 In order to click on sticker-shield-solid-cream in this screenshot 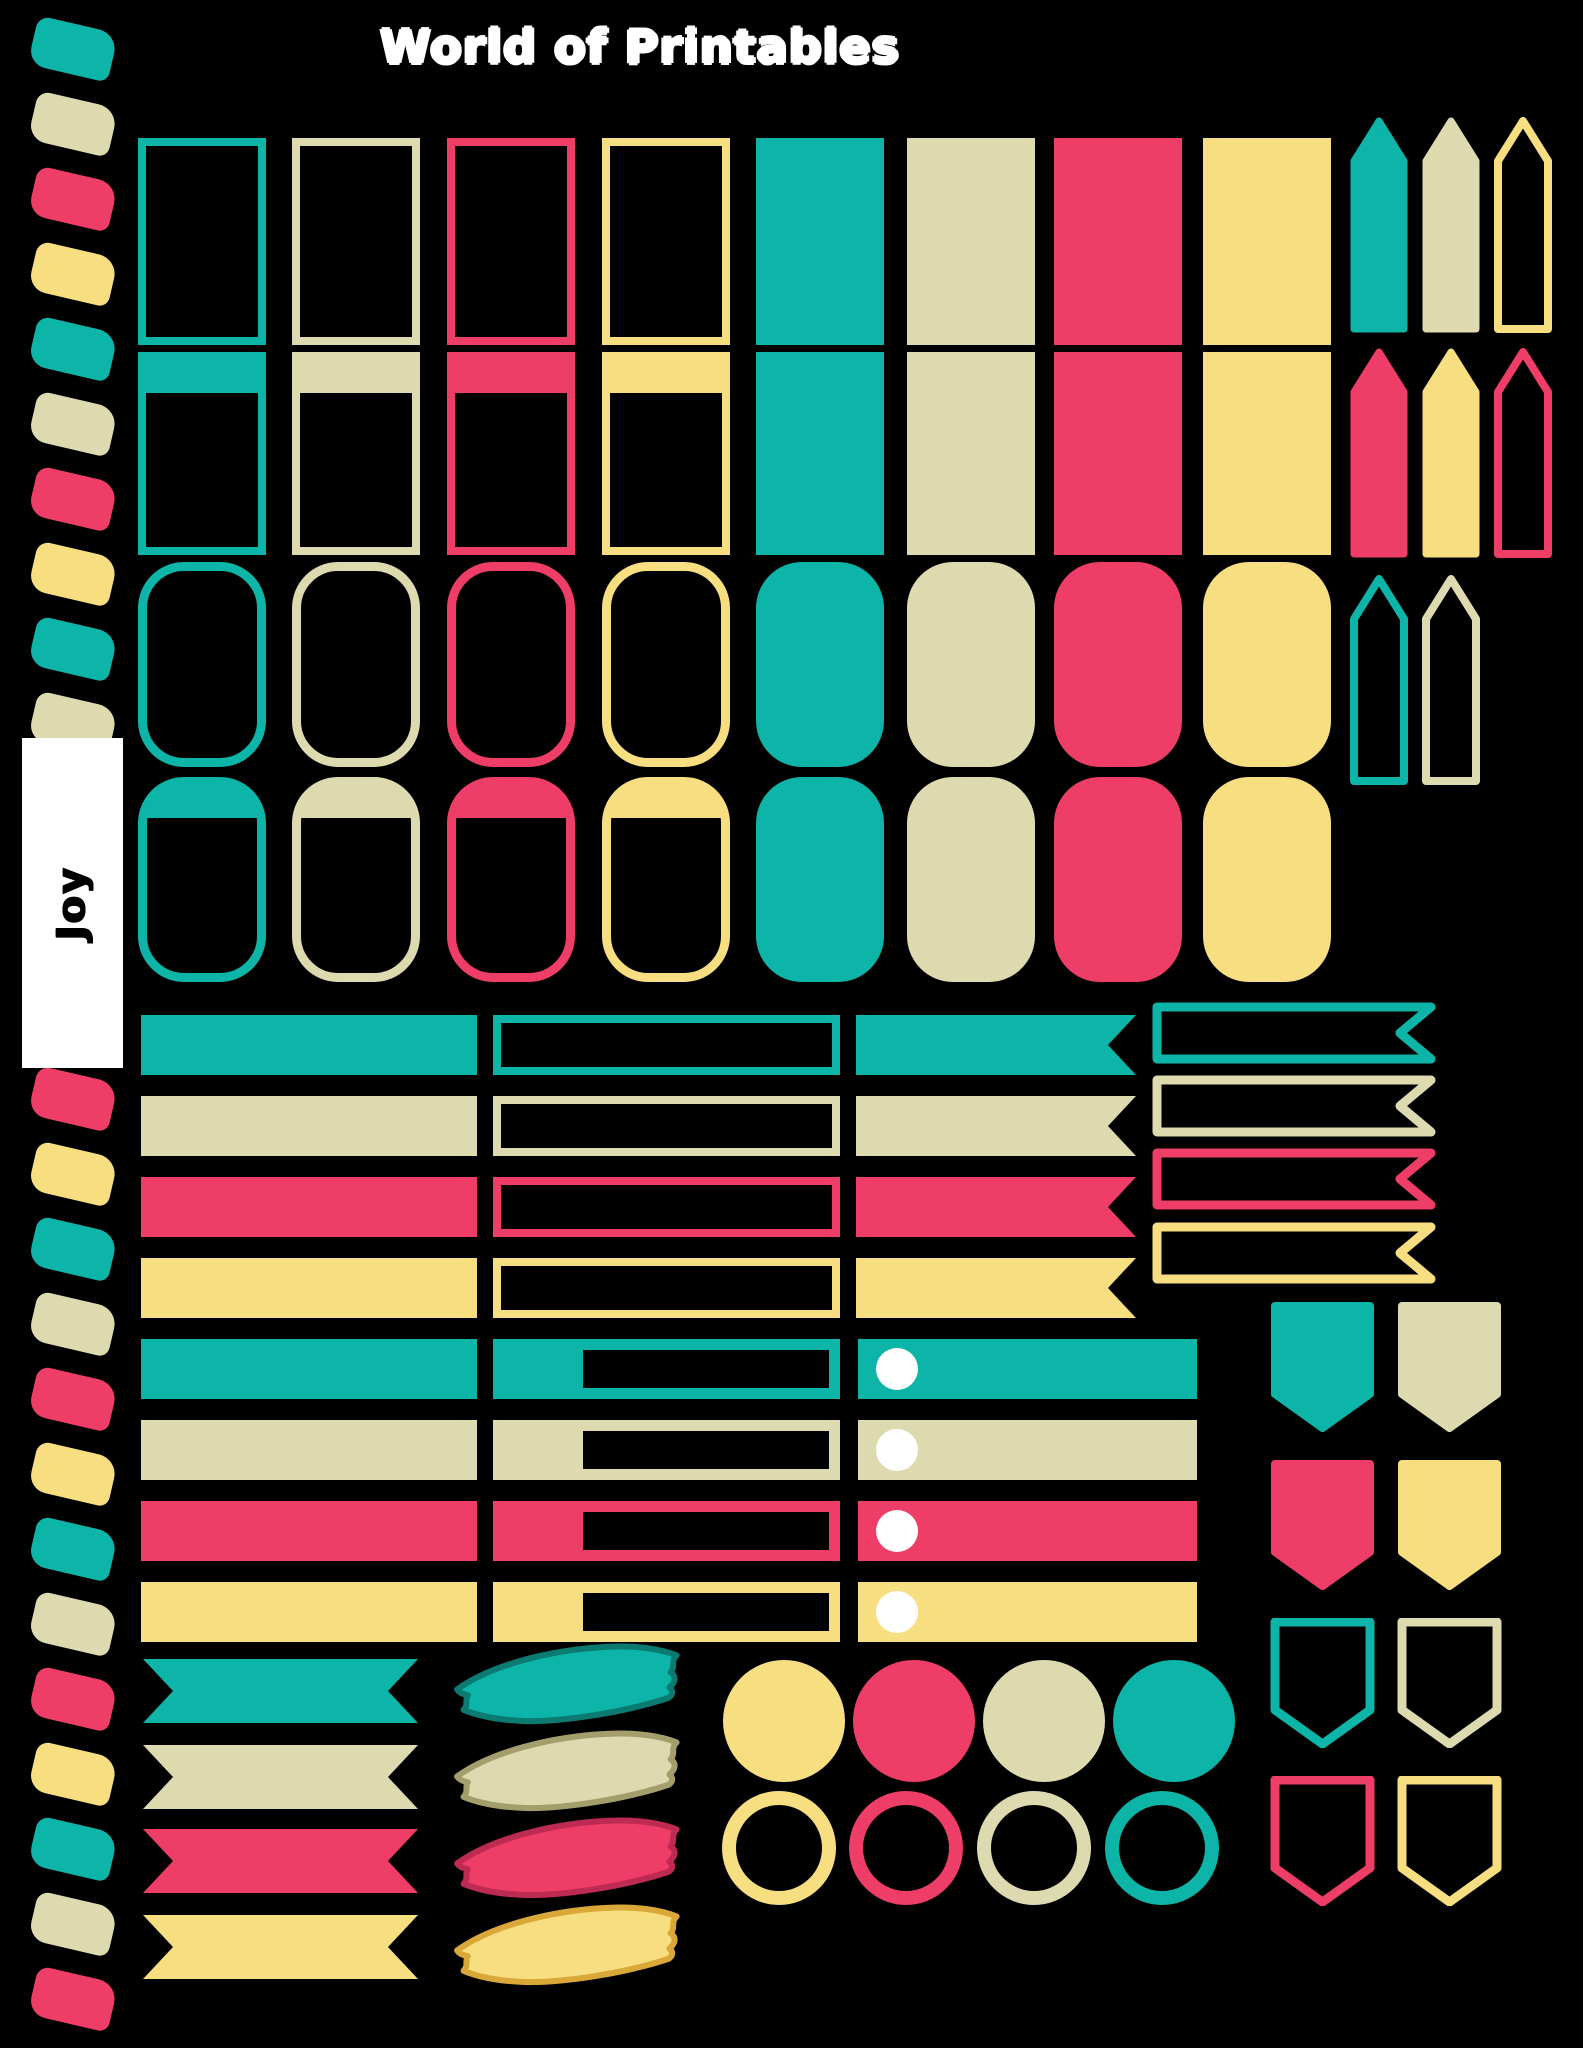, I will do `click(1449, 1367)`.